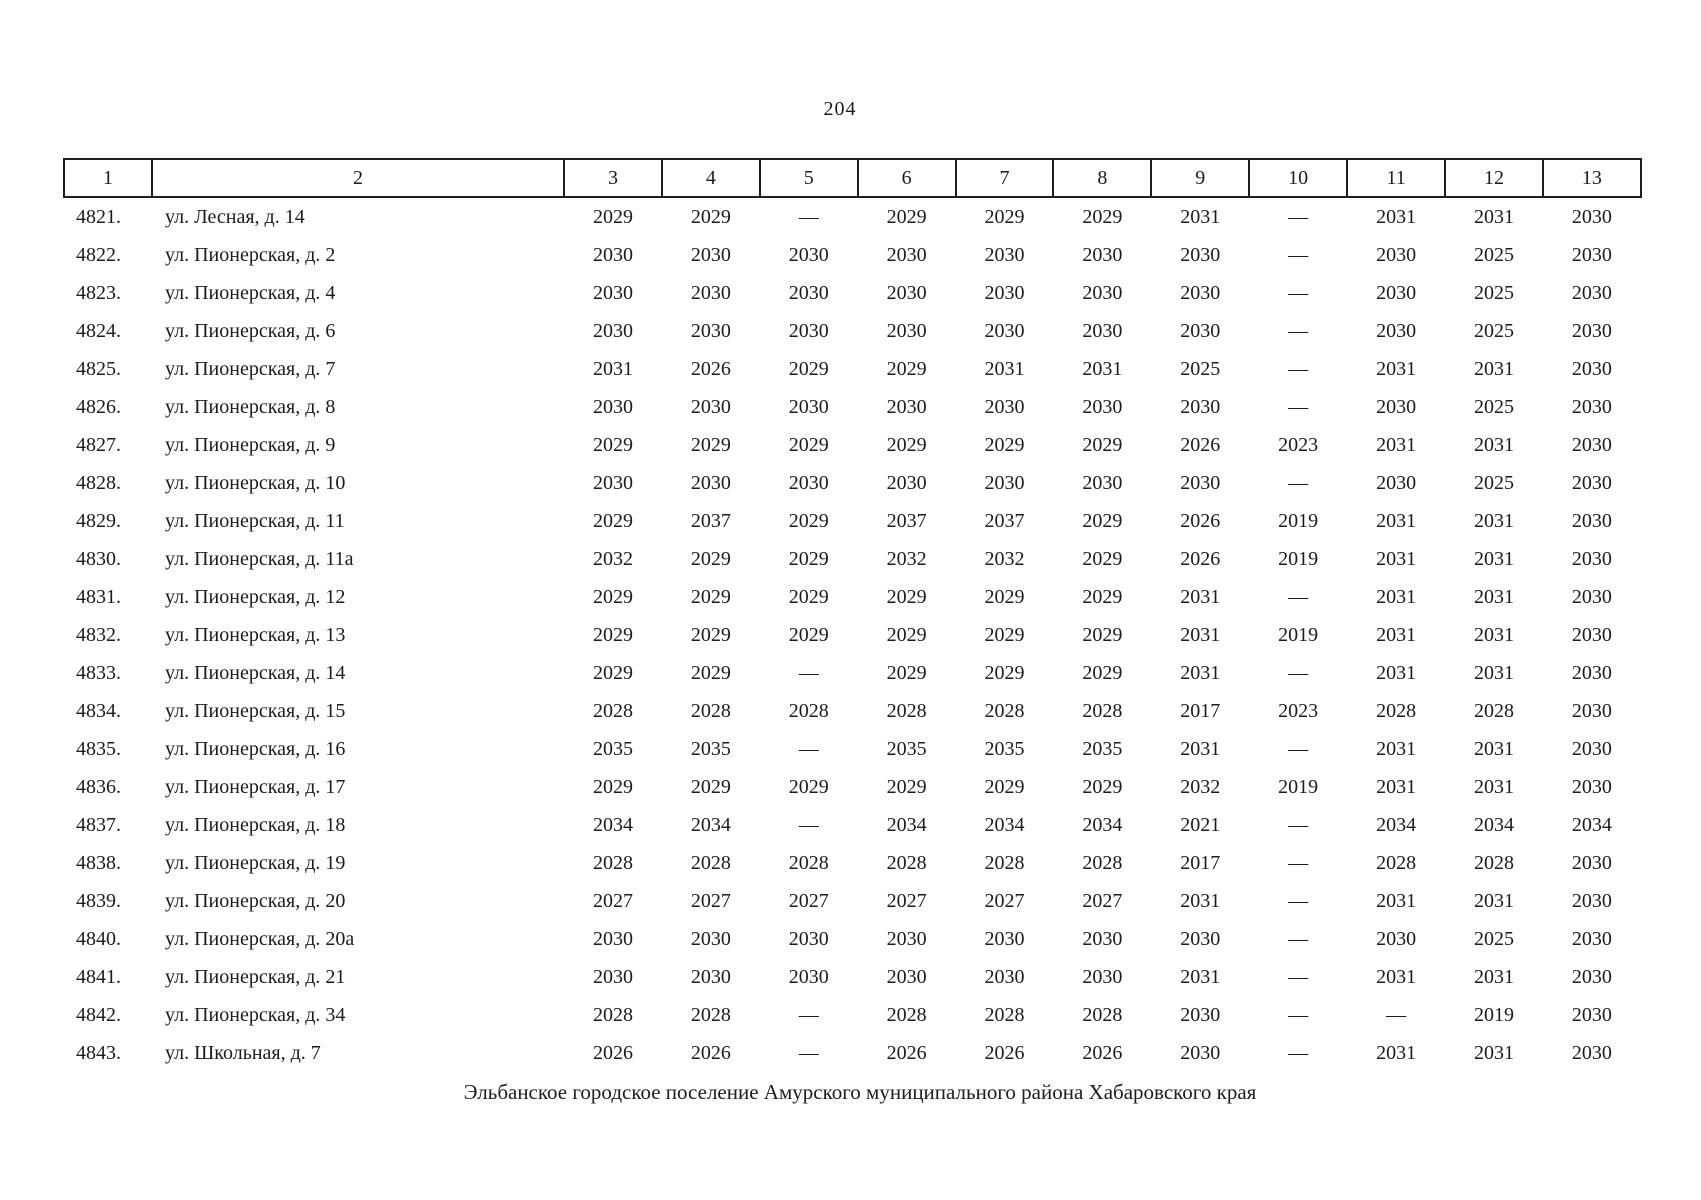  I want to click on address-cell: ул. Пионерская, д. 6, so click(250, 330).